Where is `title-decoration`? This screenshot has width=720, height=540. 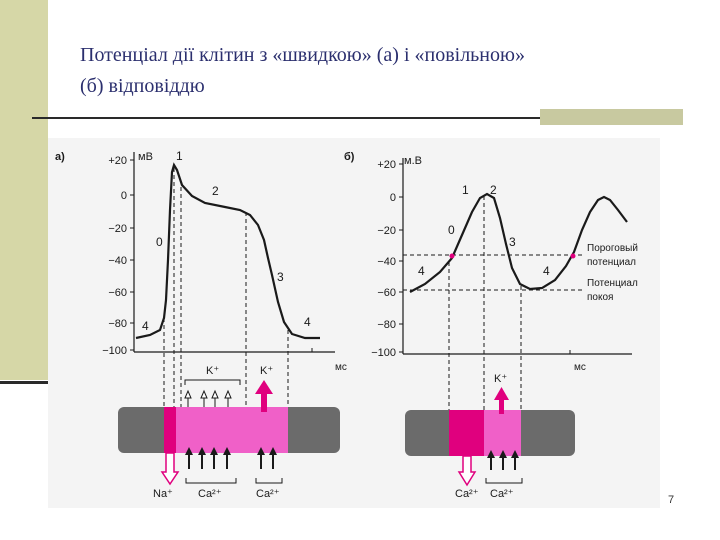
title-decoration is located at coordinates (611, 117).